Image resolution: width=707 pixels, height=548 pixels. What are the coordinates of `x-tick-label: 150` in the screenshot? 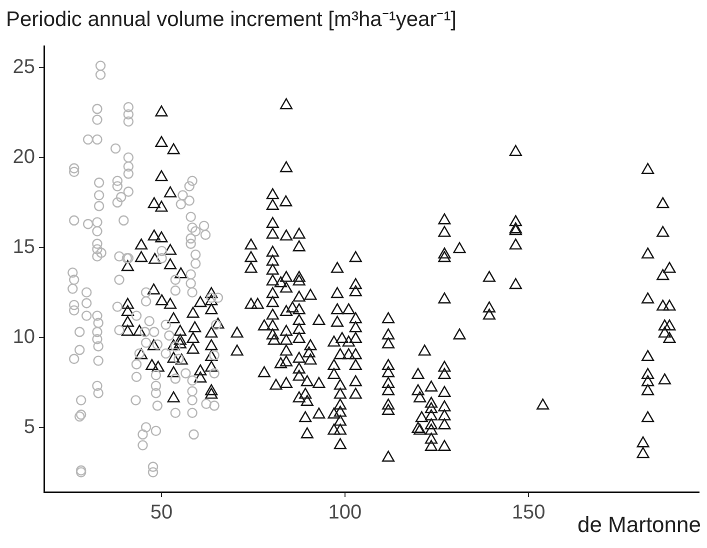 It's located at (529, 513).